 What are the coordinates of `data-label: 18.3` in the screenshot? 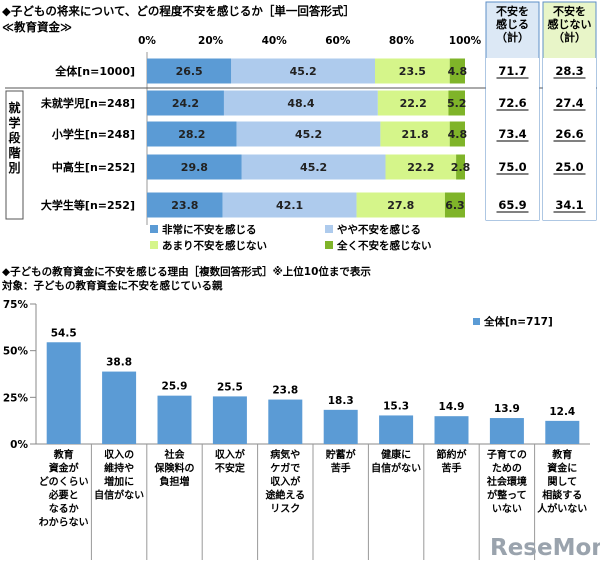 It's located at (341, 401).